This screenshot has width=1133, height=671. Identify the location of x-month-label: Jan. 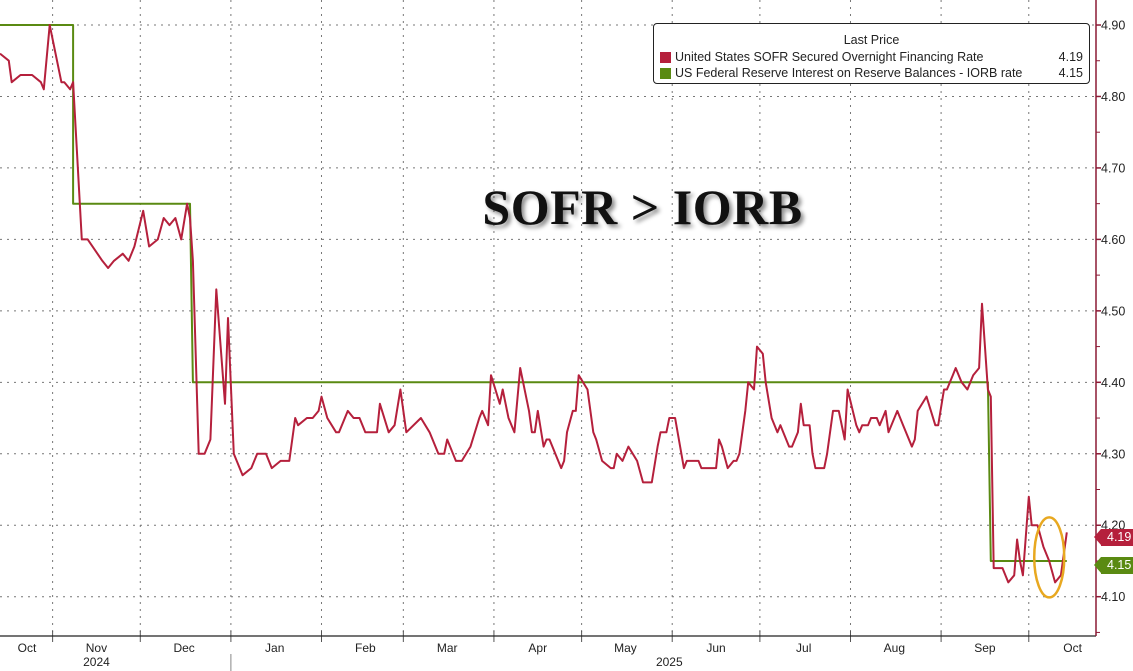
(274, 648).